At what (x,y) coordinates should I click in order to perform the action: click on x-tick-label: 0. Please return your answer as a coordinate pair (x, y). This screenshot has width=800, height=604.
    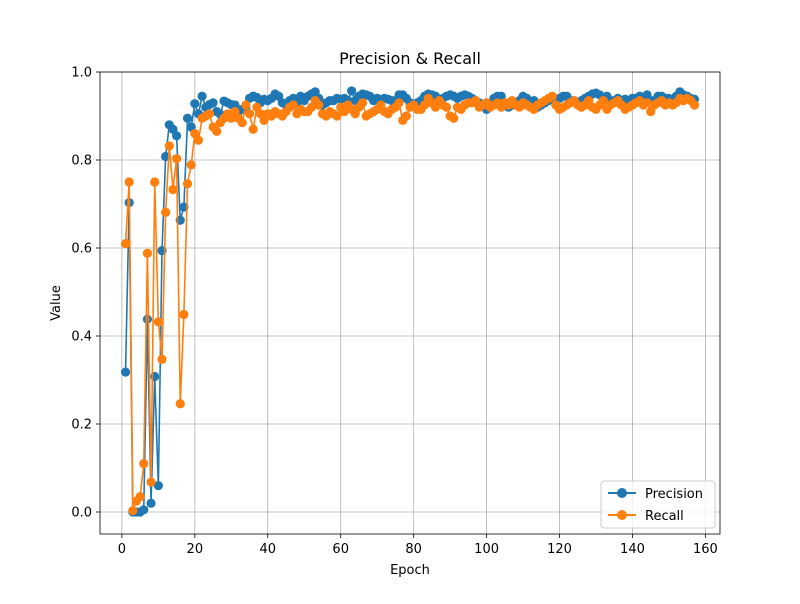
    Looking at the image, I should click on (122, 549).